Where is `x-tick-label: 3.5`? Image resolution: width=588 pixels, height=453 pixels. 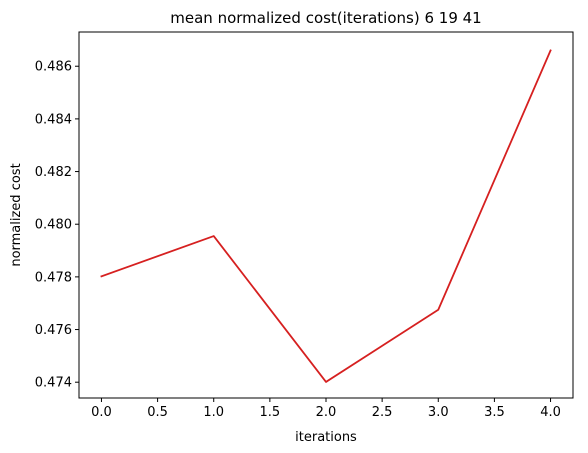 x-tick-label: 3.5 is located at coordinates (494, 412).